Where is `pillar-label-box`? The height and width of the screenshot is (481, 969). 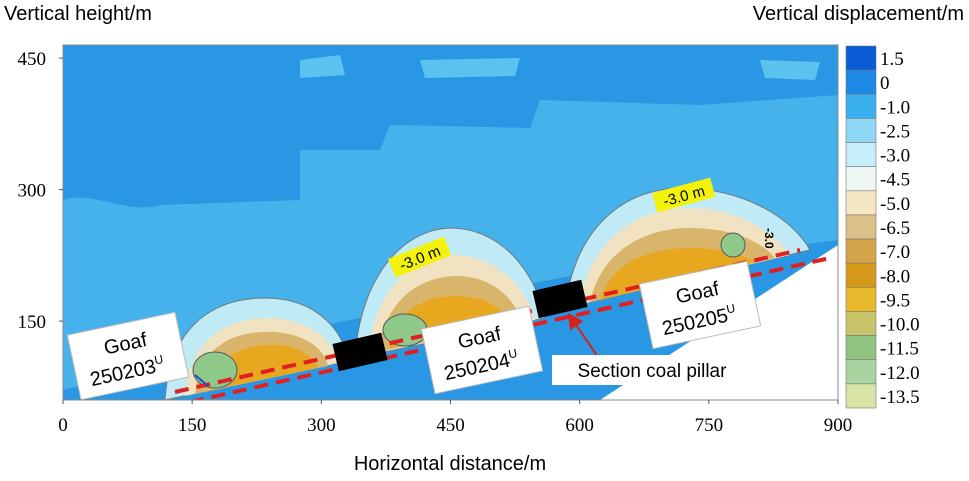
pillar-label-box is located at coordinates (652, 370).